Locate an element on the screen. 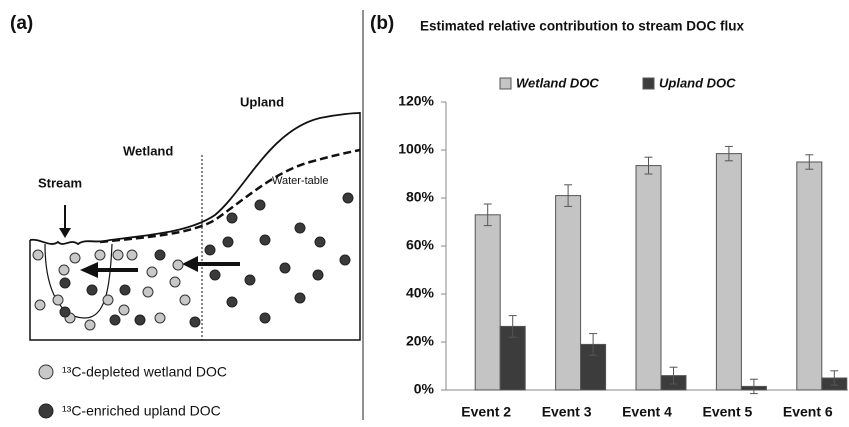 This screenshot has width=849, height=427. x-tick-label: Event 5 is located at coordinates (727, 412).